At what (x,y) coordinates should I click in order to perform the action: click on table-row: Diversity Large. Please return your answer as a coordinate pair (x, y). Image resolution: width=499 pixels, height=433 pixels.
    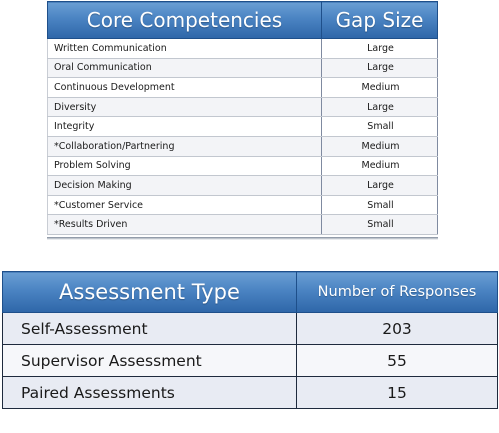
    Looking at the image, I should click on (242, 107).